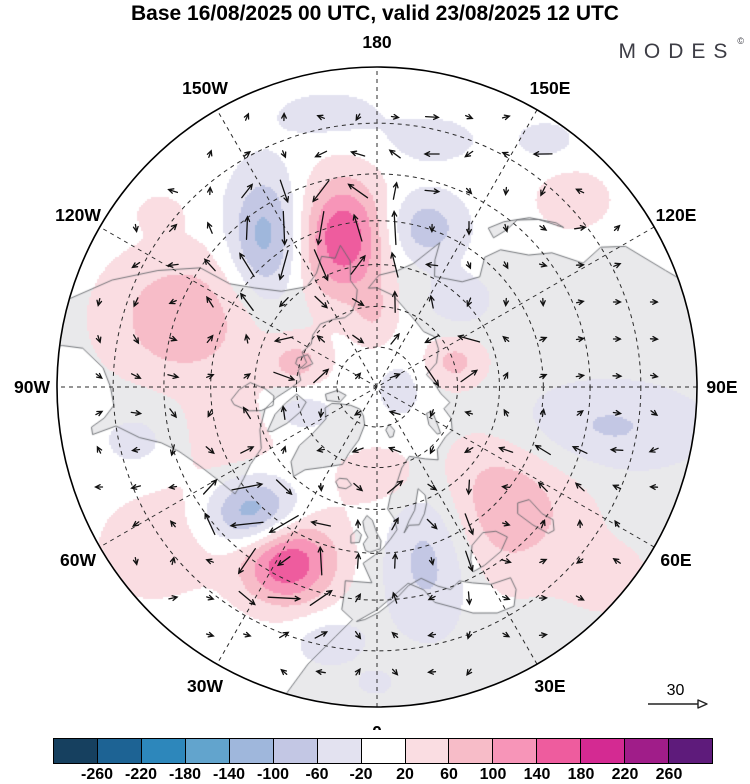  I want to click on lon-label-150W: 150W, so click(205, 88).